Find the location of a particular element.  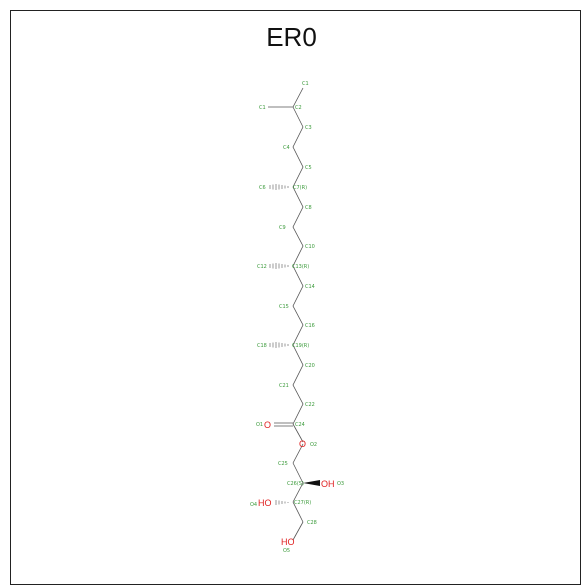

atom-label: O5 is located at coordinates (286, 551).